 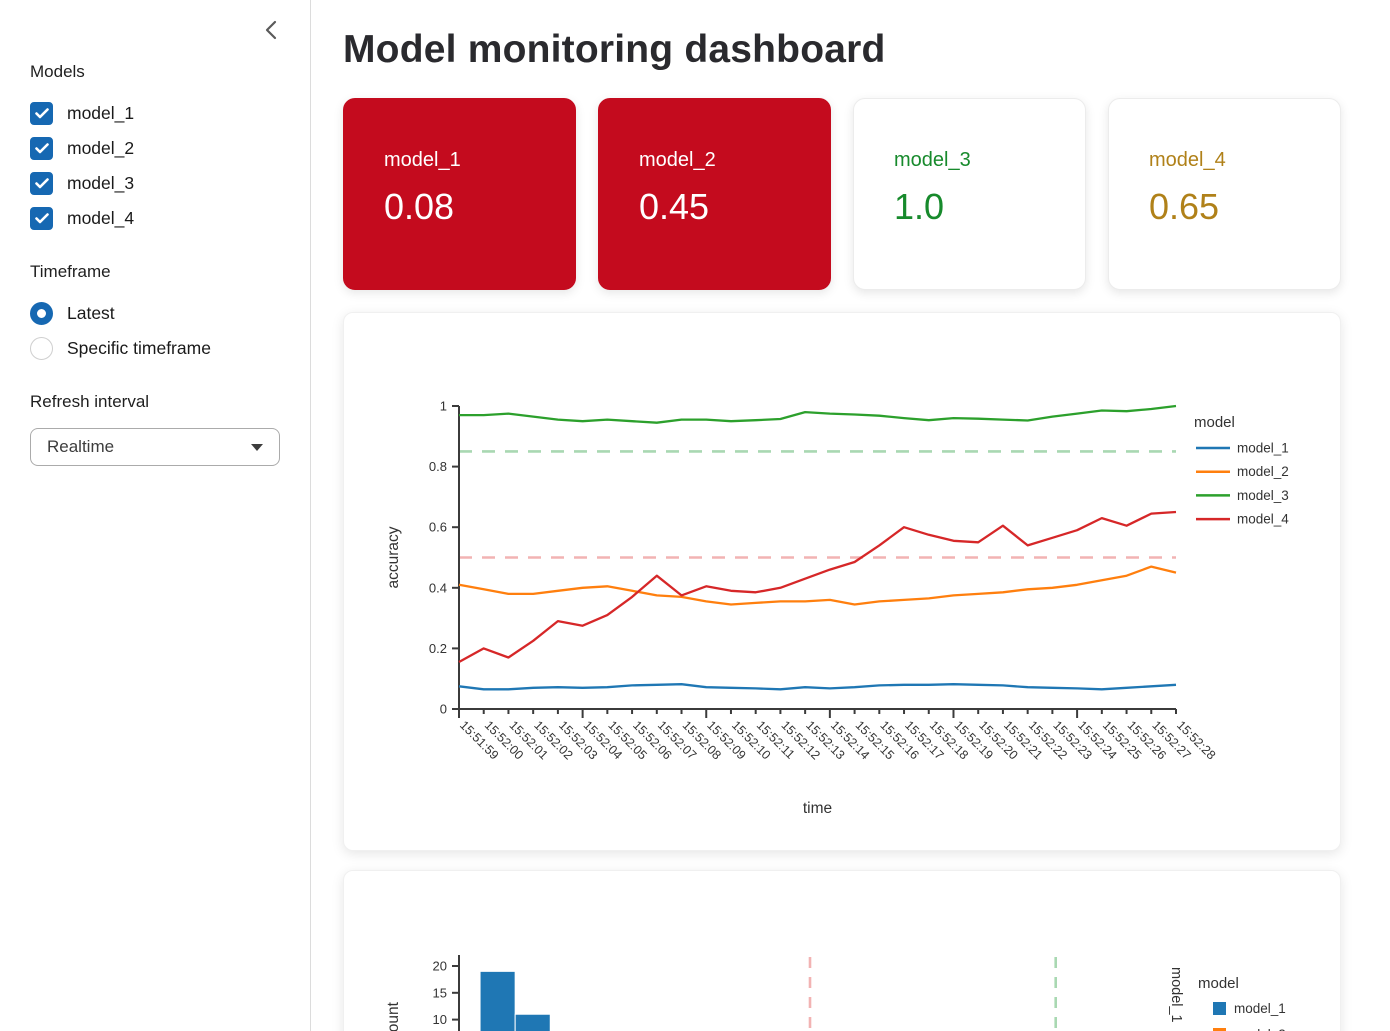 What do you see at coordinates (41, 313) in the screenshot?
I see `radio-latest` at bounding box center [41, 313].